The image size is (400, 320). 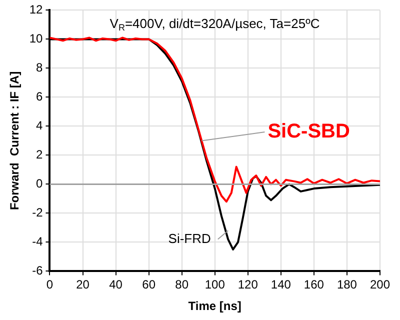 What do you see at coordinates (38, 241) in the screenshot?
I see `y-tick-label: -4` at bounding box center [38, 241].